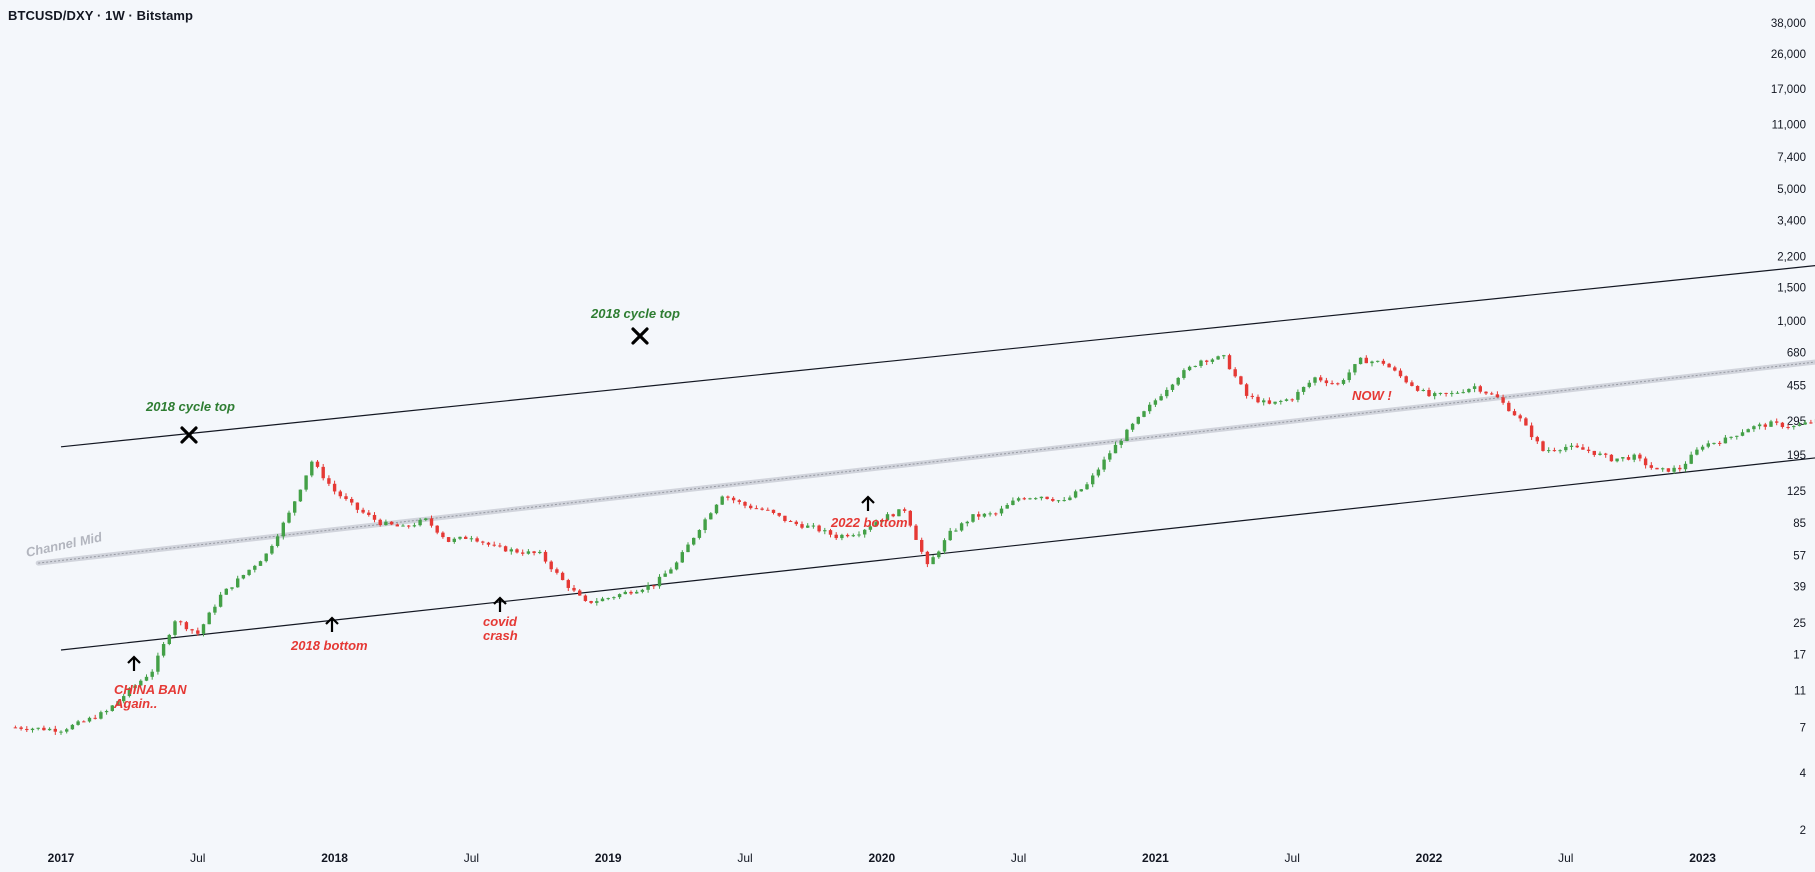 The width and height of the screenshot is (1815, 872). I want to click on x-axis-label: 2017, so click(61, 858).